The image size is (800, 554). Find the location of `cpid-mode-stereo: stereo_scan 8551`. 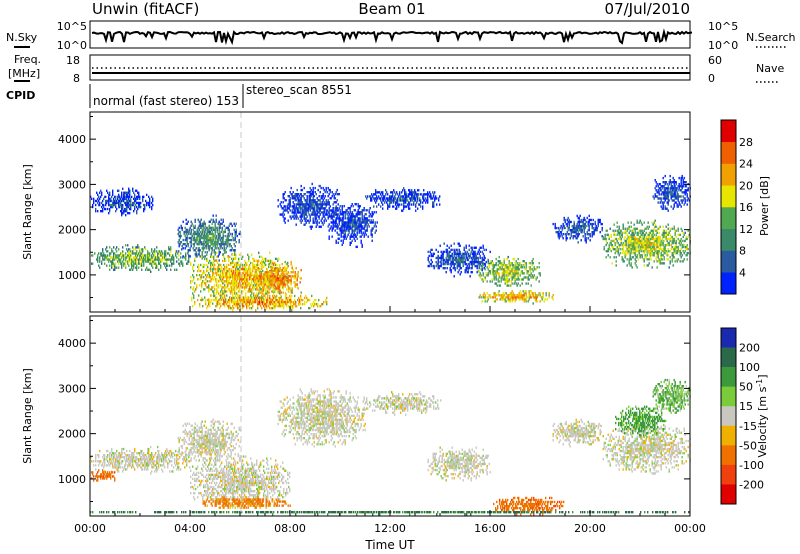

cpid-mode-stereo: stereo_scan 8551 is located at coordinates (299, 90).